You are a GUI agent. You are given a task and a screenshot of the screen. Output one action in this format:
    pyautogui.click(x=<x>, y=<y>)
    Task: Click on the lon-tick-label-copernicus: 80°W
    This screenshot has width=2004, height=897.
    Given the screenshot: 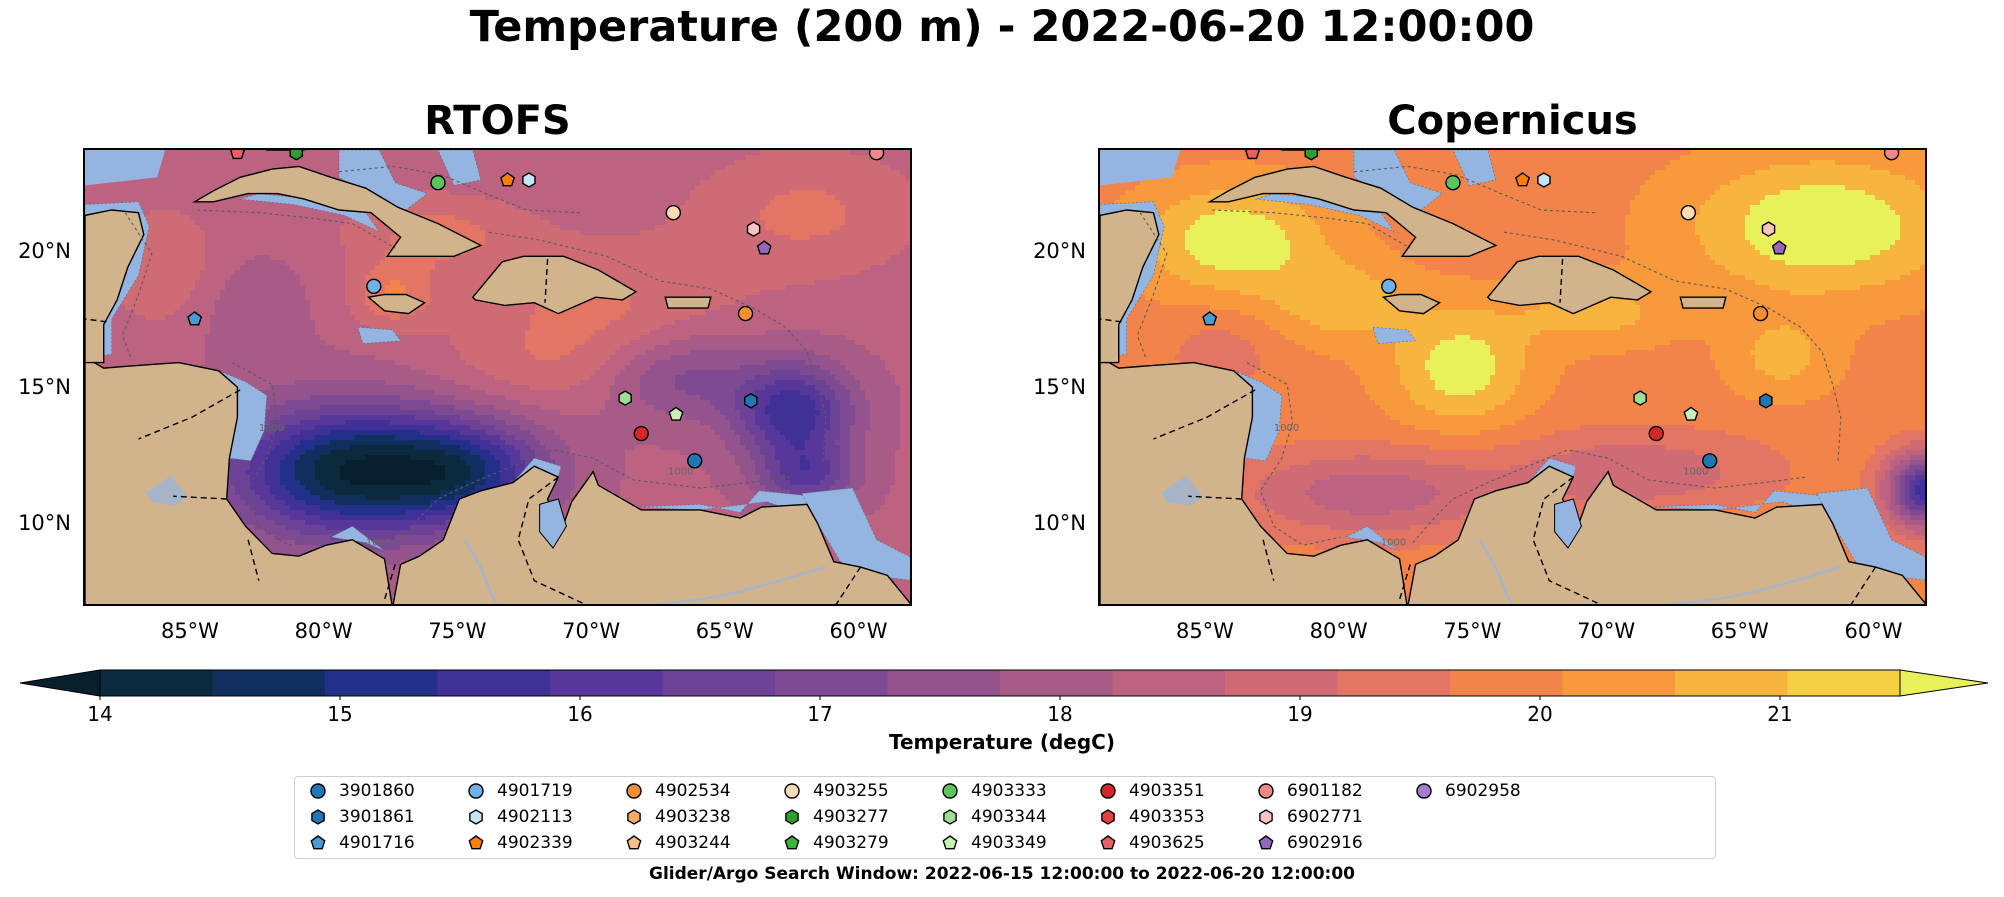 What is the action you would take?
    pyautogui.click(x=1339, y=631)
    